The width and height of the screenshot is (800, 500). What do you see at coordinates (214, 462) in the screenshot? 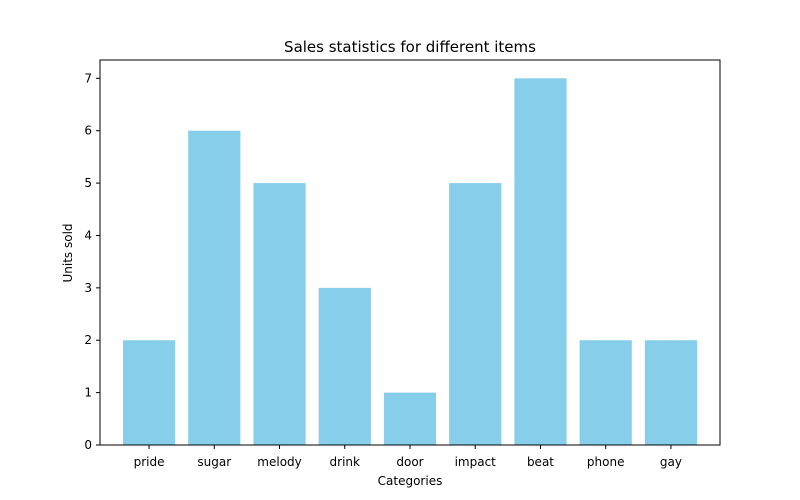
I see `x-tick-label: sugar` at bounding box center [214, 462].